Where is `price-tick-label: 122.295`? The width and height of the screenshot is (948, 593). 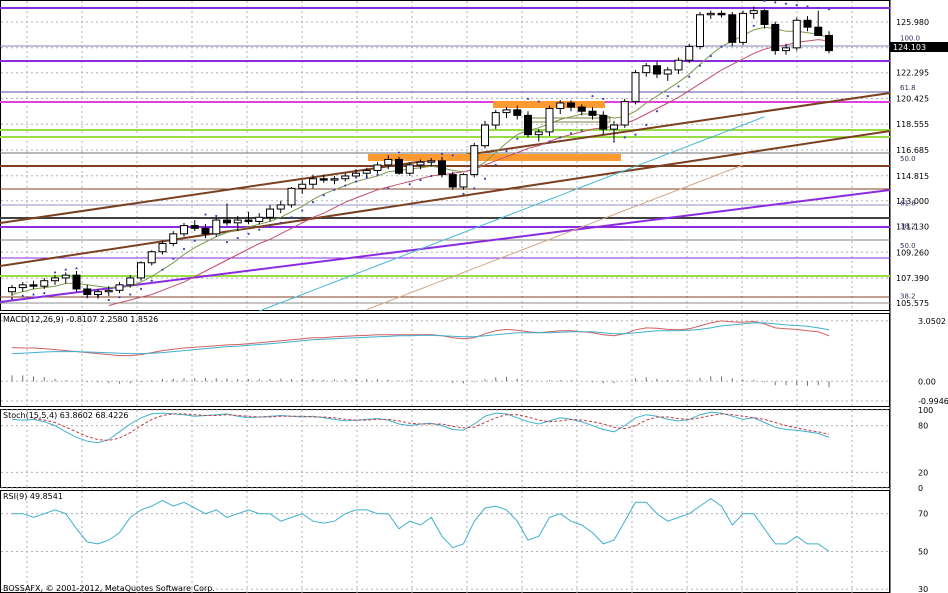
price-tick-label: 122.295 is located at coordinates (912, 73).